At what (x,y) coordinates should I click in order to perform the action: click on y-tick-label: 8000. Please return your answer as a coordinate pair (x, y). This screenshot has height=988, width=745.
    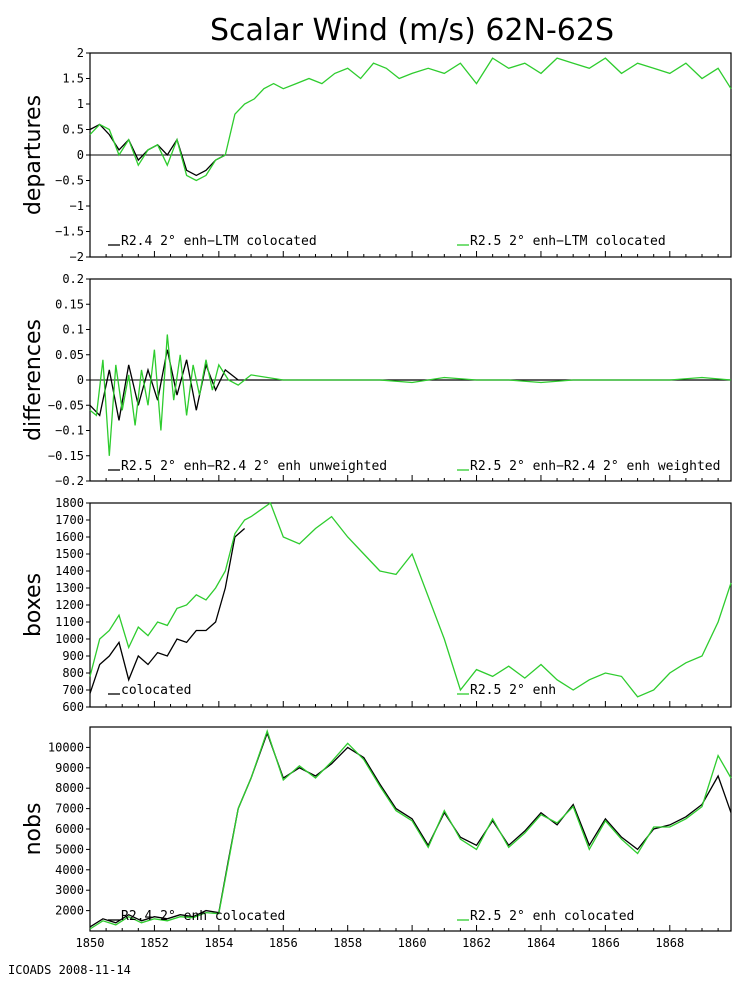
    Looking at the image, I should click on (69, 788).